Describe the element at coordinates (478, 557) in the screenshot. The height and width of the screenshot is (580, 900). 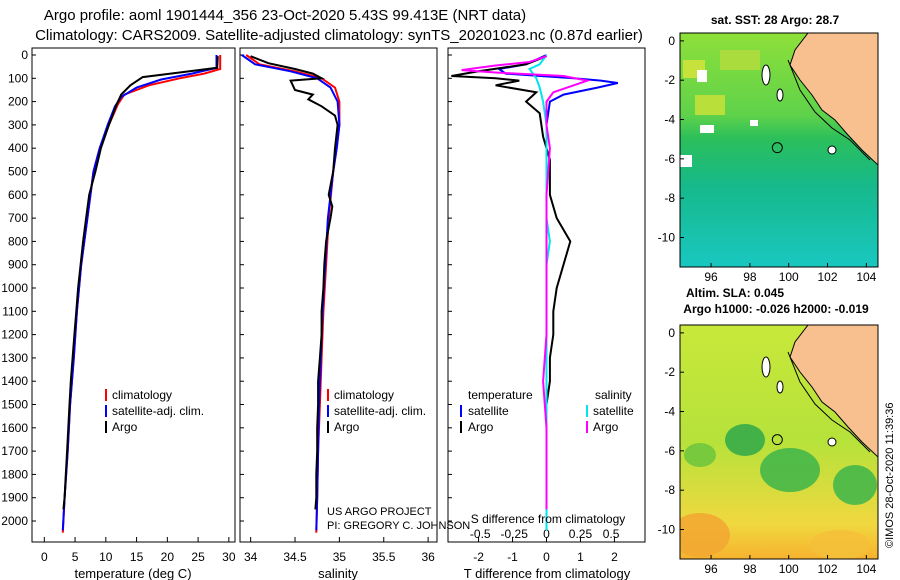
I see `x-tick-label: -2` at that location.